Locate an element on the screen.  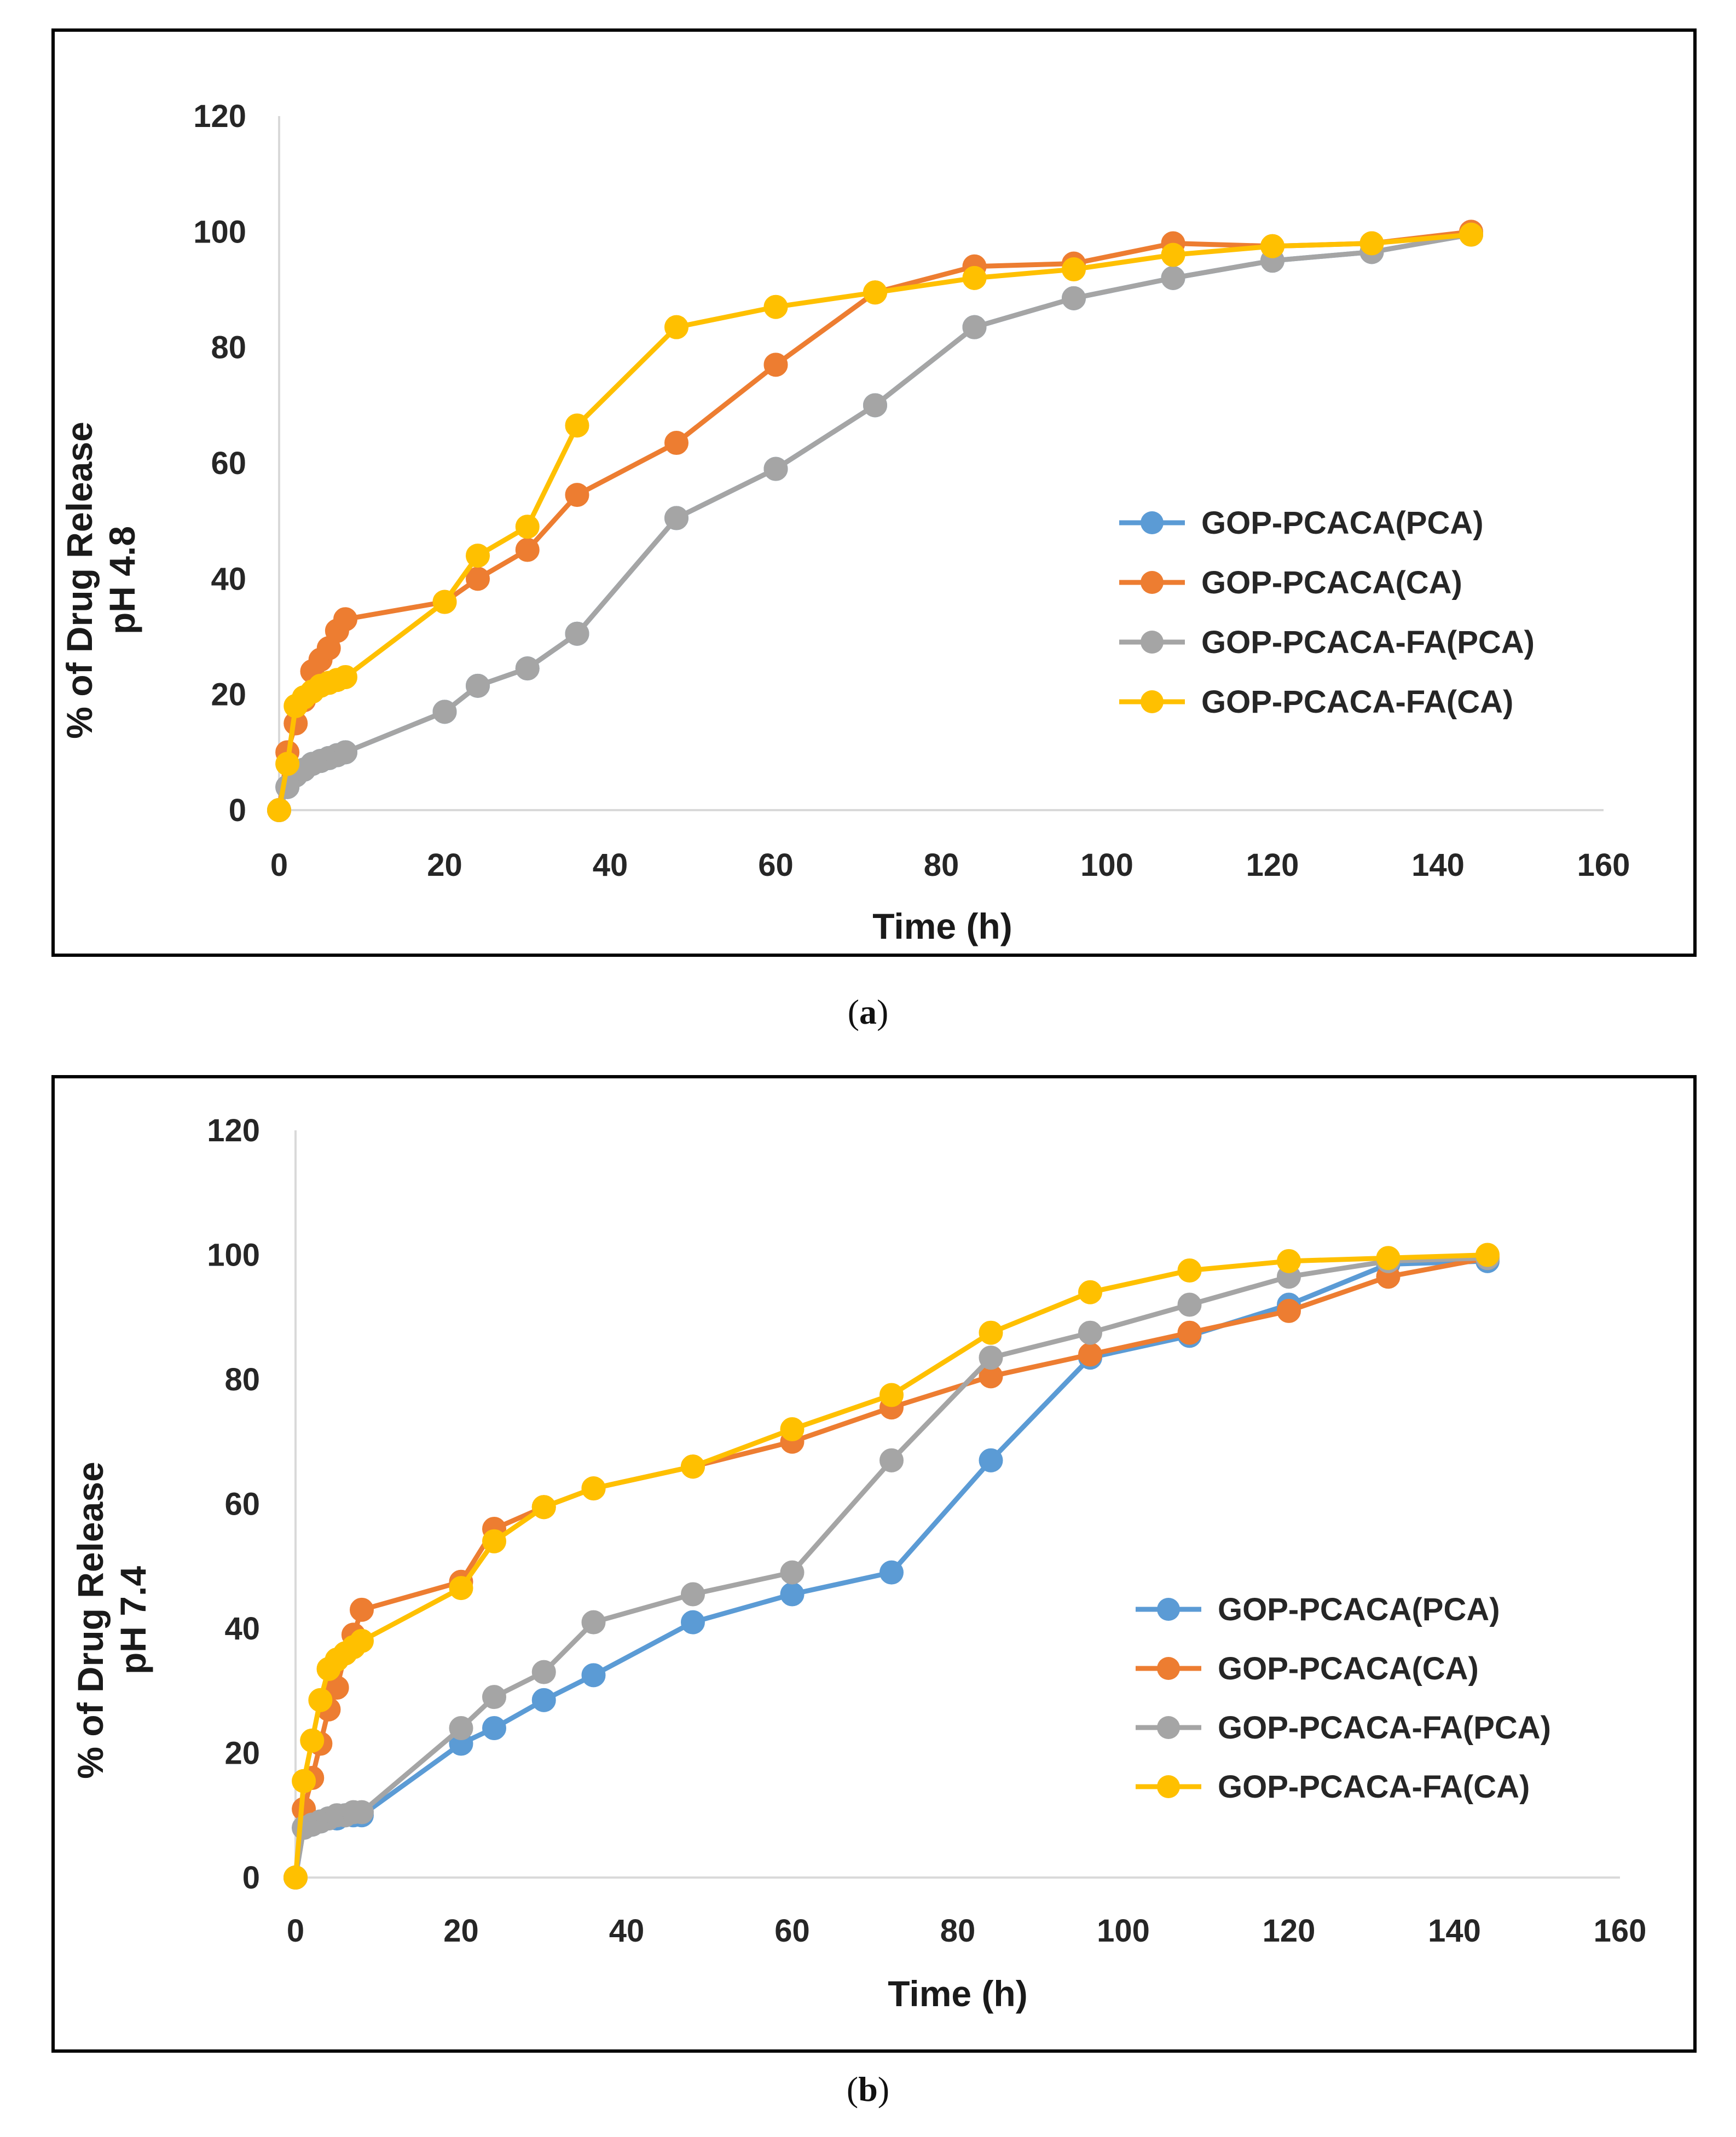
y-tick-label: 60 is located at coordinates (242, 1505).